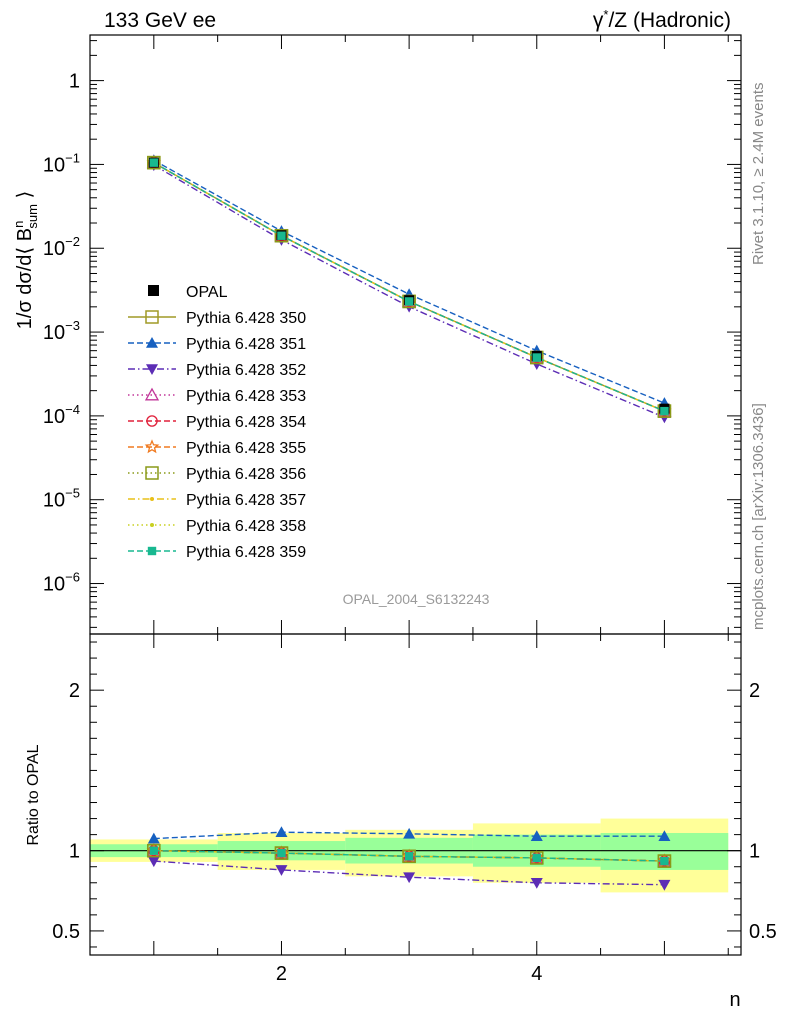 This screenshot has height=1024, width=786. What do you see at coordinates (61, 499) in the screenshot?
I see `y-tick-label: 10⁻⁵` at bounding box center [61, 499].